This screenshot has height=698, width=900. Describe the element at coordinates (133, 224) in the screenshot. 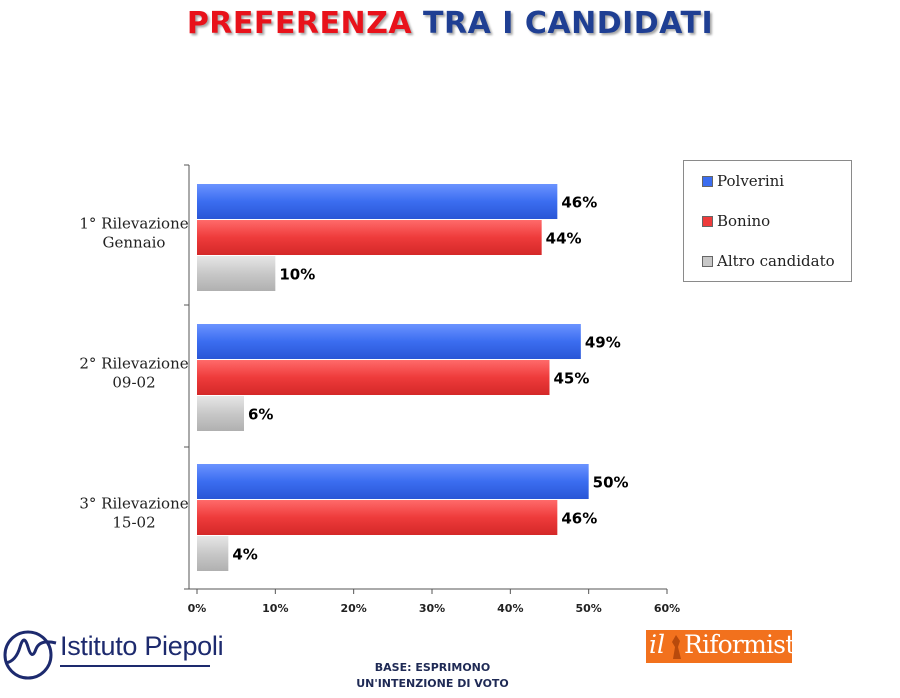

I see `category-label: 1° Rilevazione` at that location.